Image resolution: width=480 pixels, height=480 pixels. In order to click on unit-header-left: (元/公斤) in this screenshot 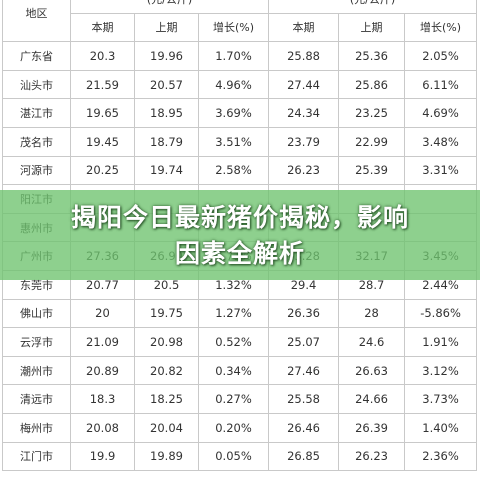, I will do `click(169, 7)`.